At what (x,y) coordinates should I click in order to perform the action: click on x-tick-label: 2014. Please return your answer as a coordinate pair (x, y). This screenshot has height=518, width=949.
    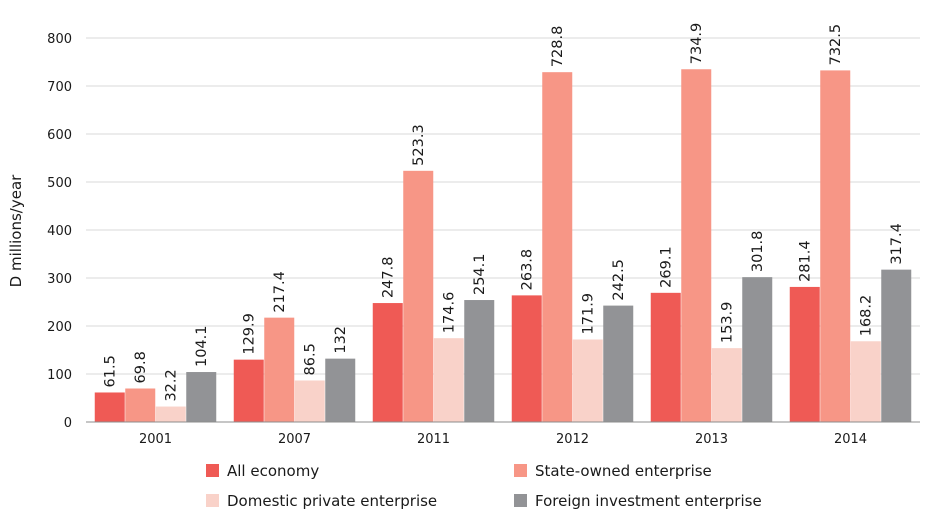
    Looking at the image, I should click on (850, 439).